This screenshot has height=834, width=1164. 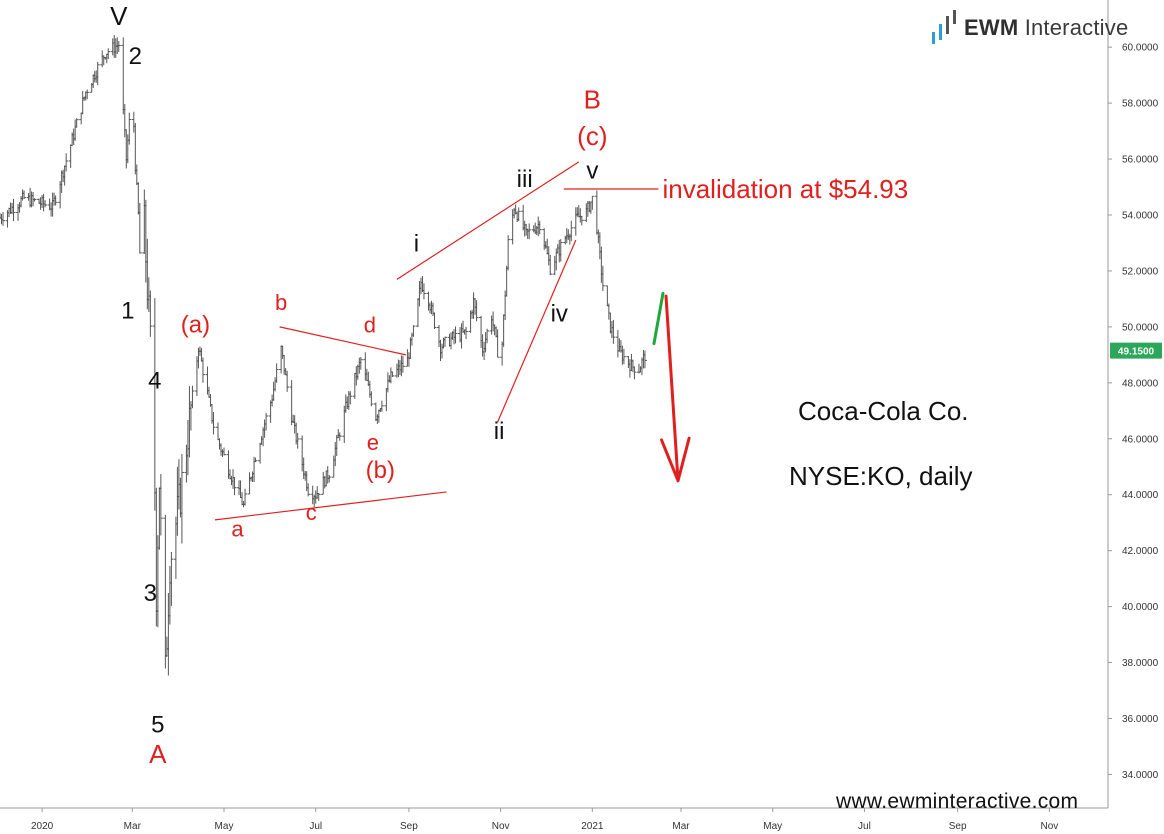 What do you see at coordinates (944, 27) in the screenshot?
I see `bar-chart-icon` at bounding box center [944, 27].